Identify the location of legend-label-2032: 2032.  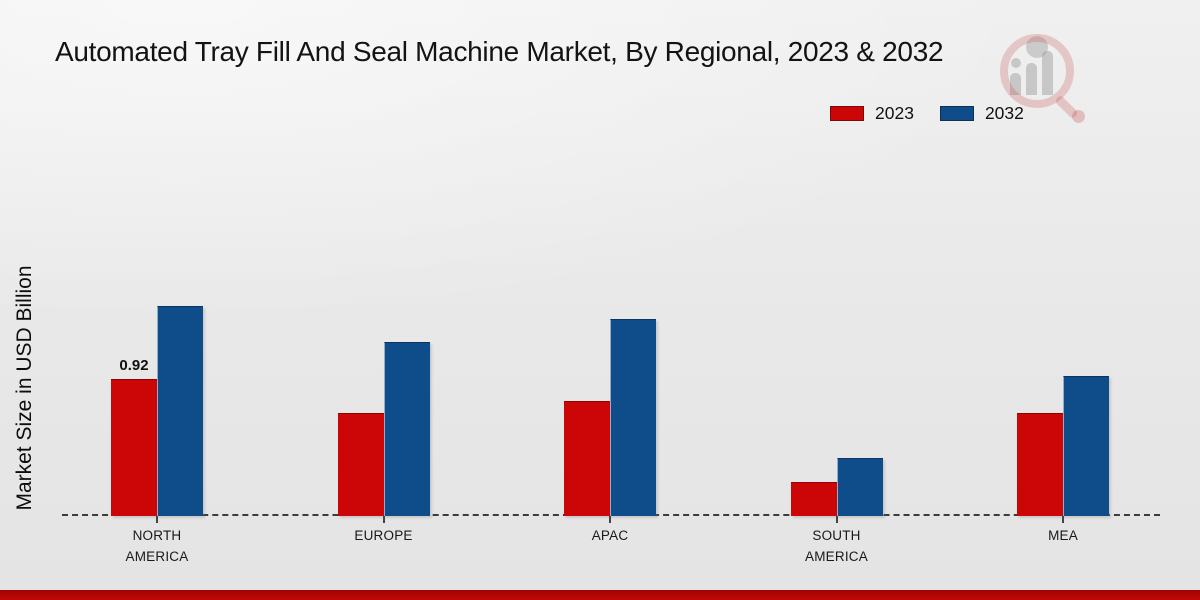
(1004, 113).